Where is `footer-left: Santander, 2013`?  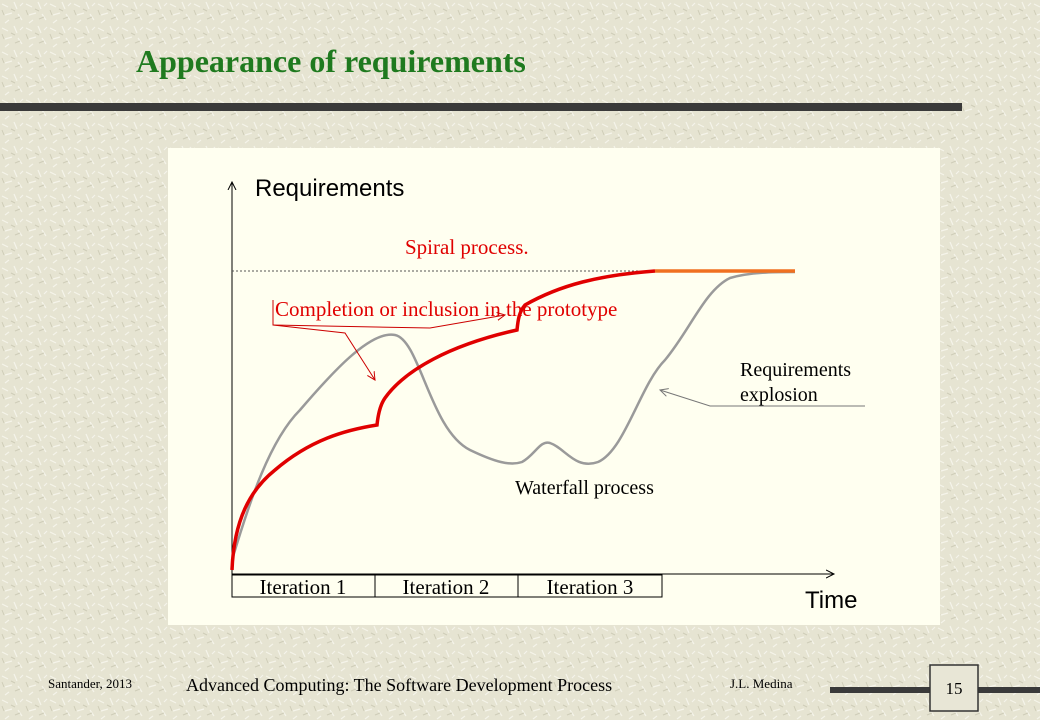 footer-left: Santander, 2013 is located at coordinates (90, 683).